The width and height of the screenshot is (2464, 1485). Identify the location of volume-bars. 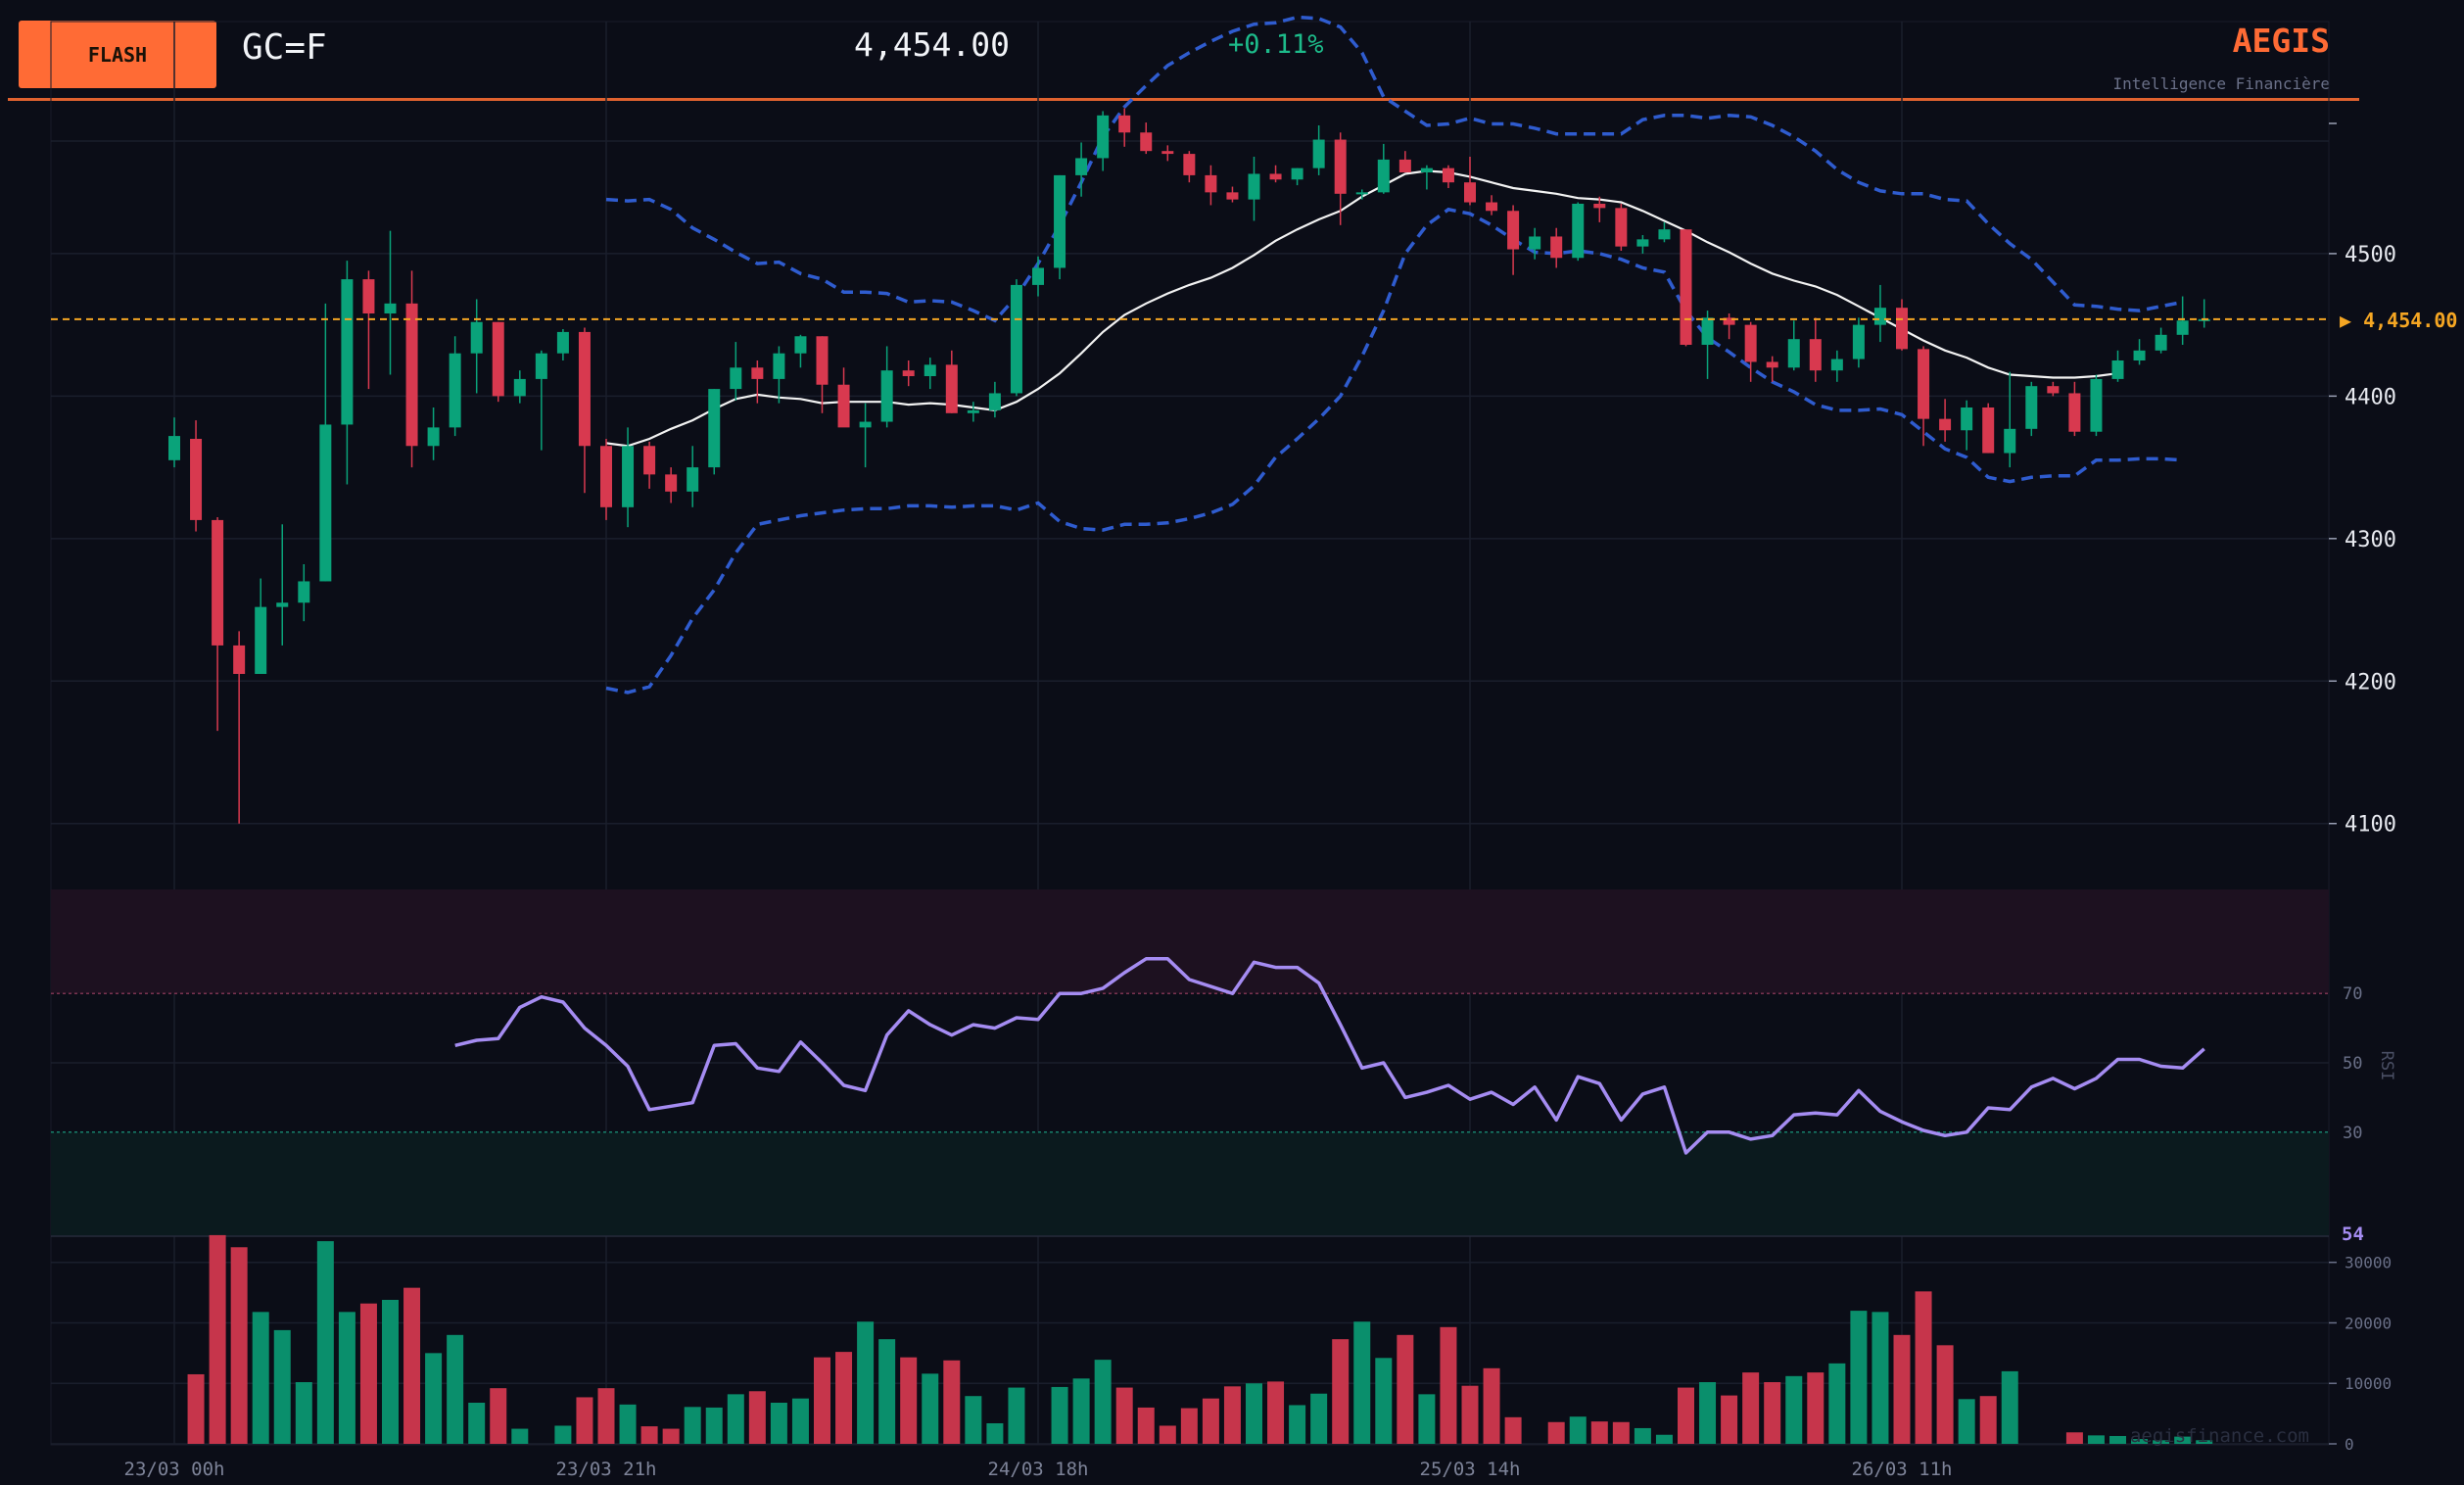
(1200, 1339).